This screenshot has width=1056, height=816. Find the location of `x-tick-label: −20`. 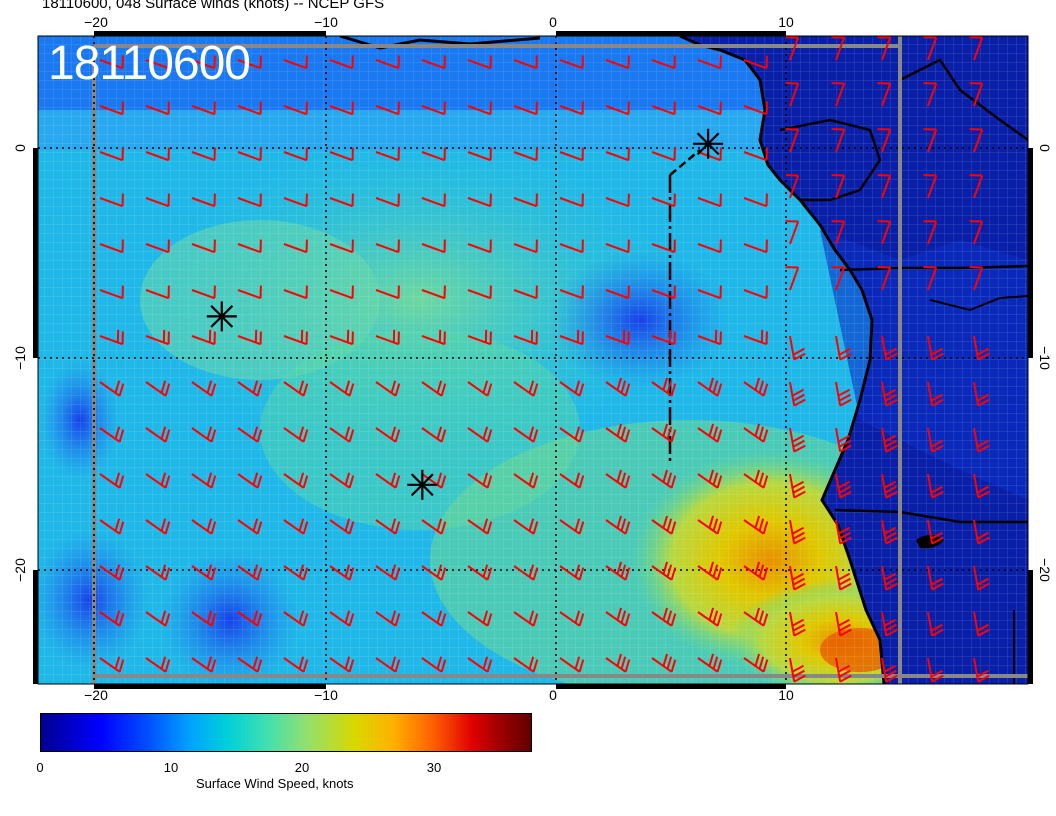

x-tick-label: −20 is located at coordinates (96, 22).